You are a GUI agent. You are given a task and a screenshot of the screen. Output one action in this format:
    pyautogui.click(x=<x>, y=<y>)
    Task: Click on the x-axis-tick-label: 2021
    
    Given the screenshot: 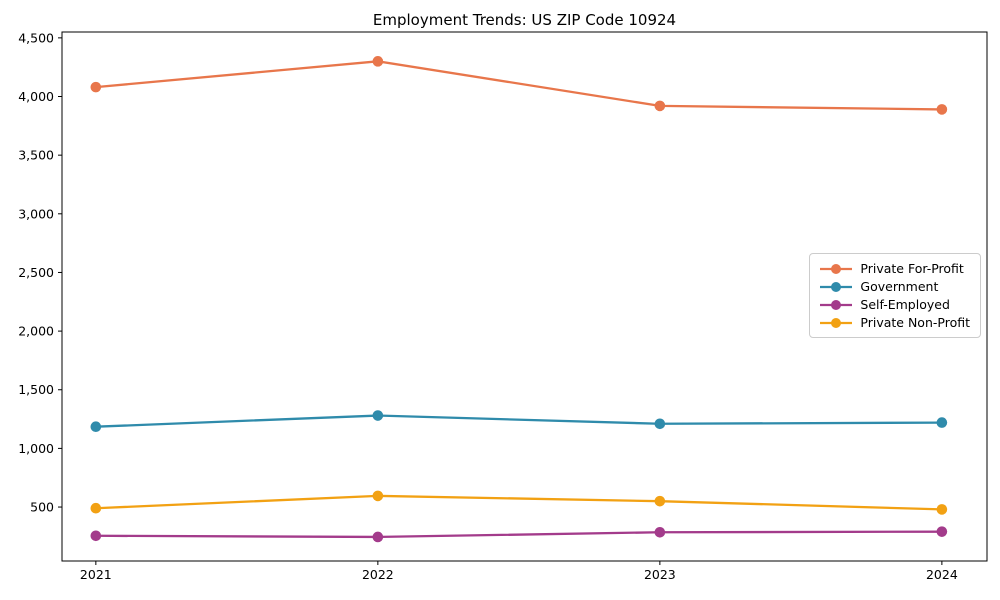 What is the action you would take?
    pyautogui.click(x=96, y=574)
    